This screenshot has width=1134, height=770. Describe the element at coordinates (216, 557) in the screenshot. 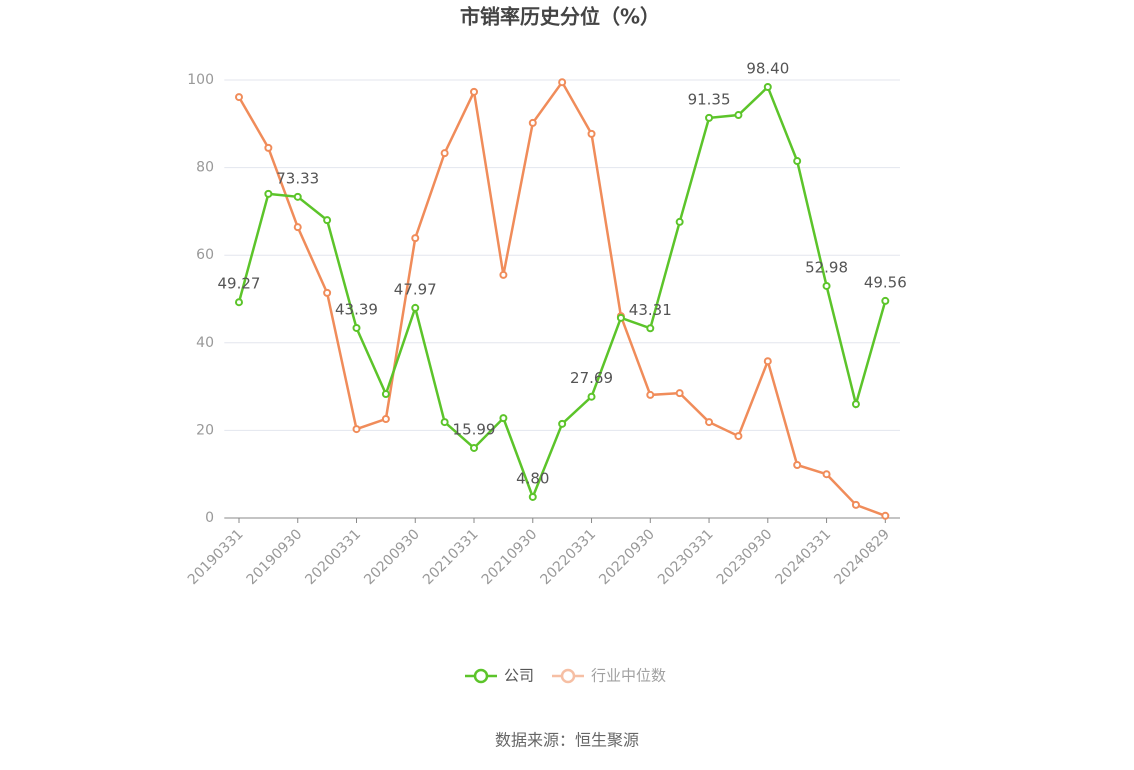

I see `x-tick-label: 20190331` at that location.